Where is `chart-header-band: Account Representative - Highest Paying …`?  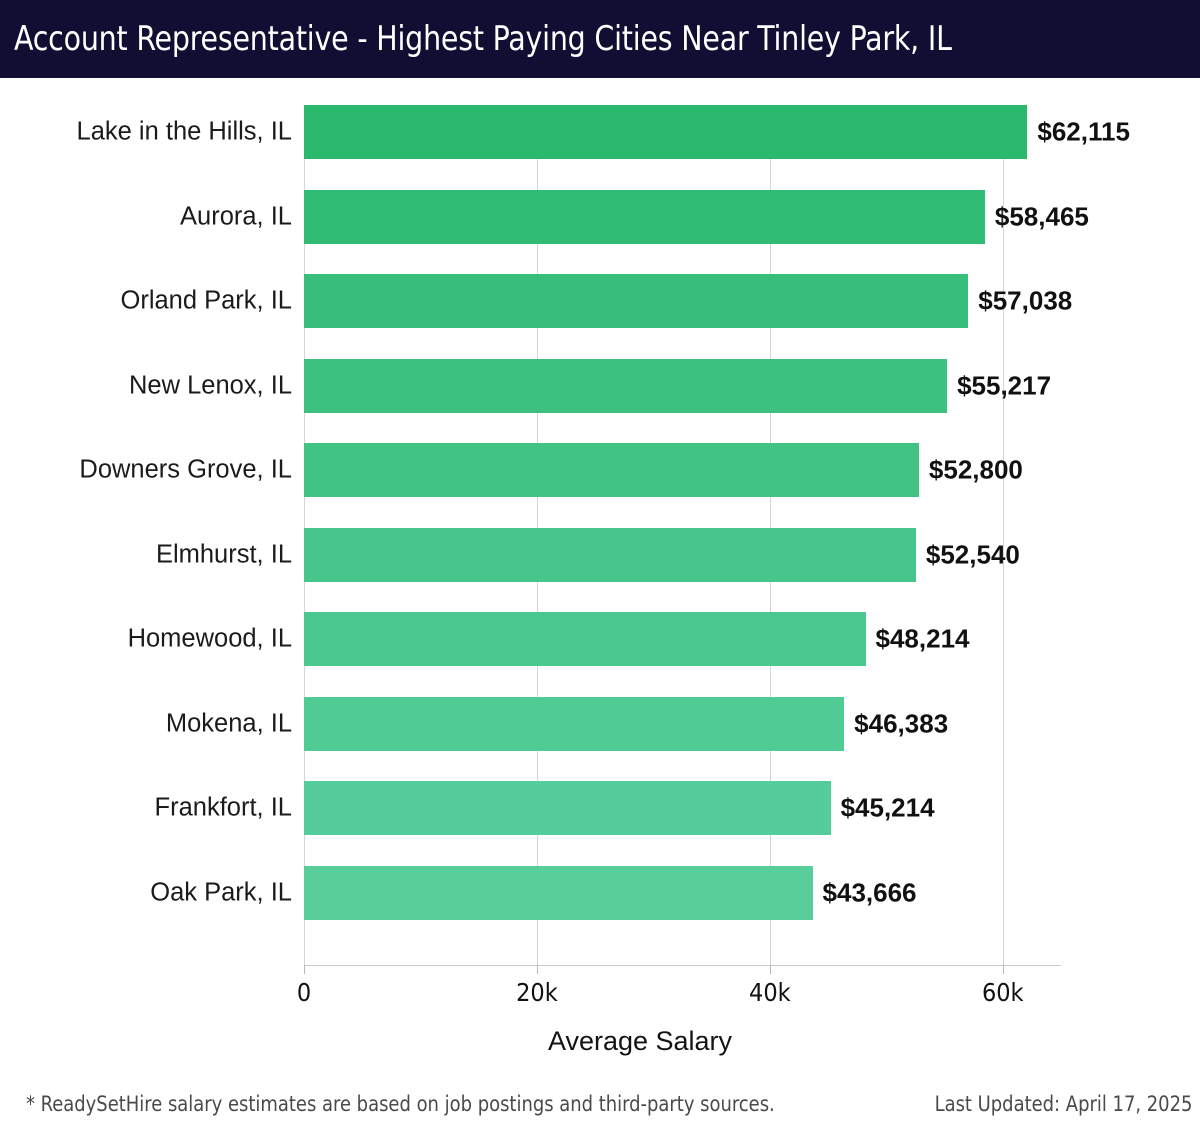
chart-header-band: Account Representative - Highest Paying … is located at coordinates (600, 39).